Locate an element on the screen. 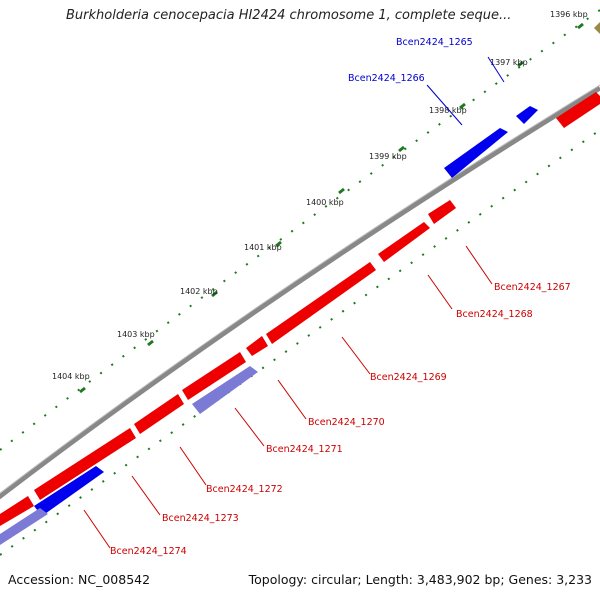  gene-label-1269: Bcen2424_1269 is located at coordinates (408, 377).